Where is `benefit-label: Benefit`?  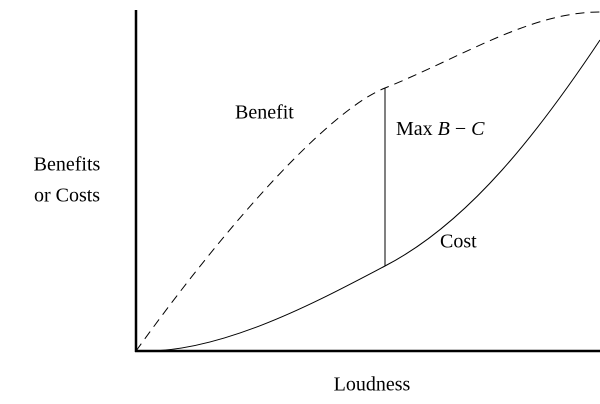 benefit-label: Benefit is located at coordinates (264, 113).